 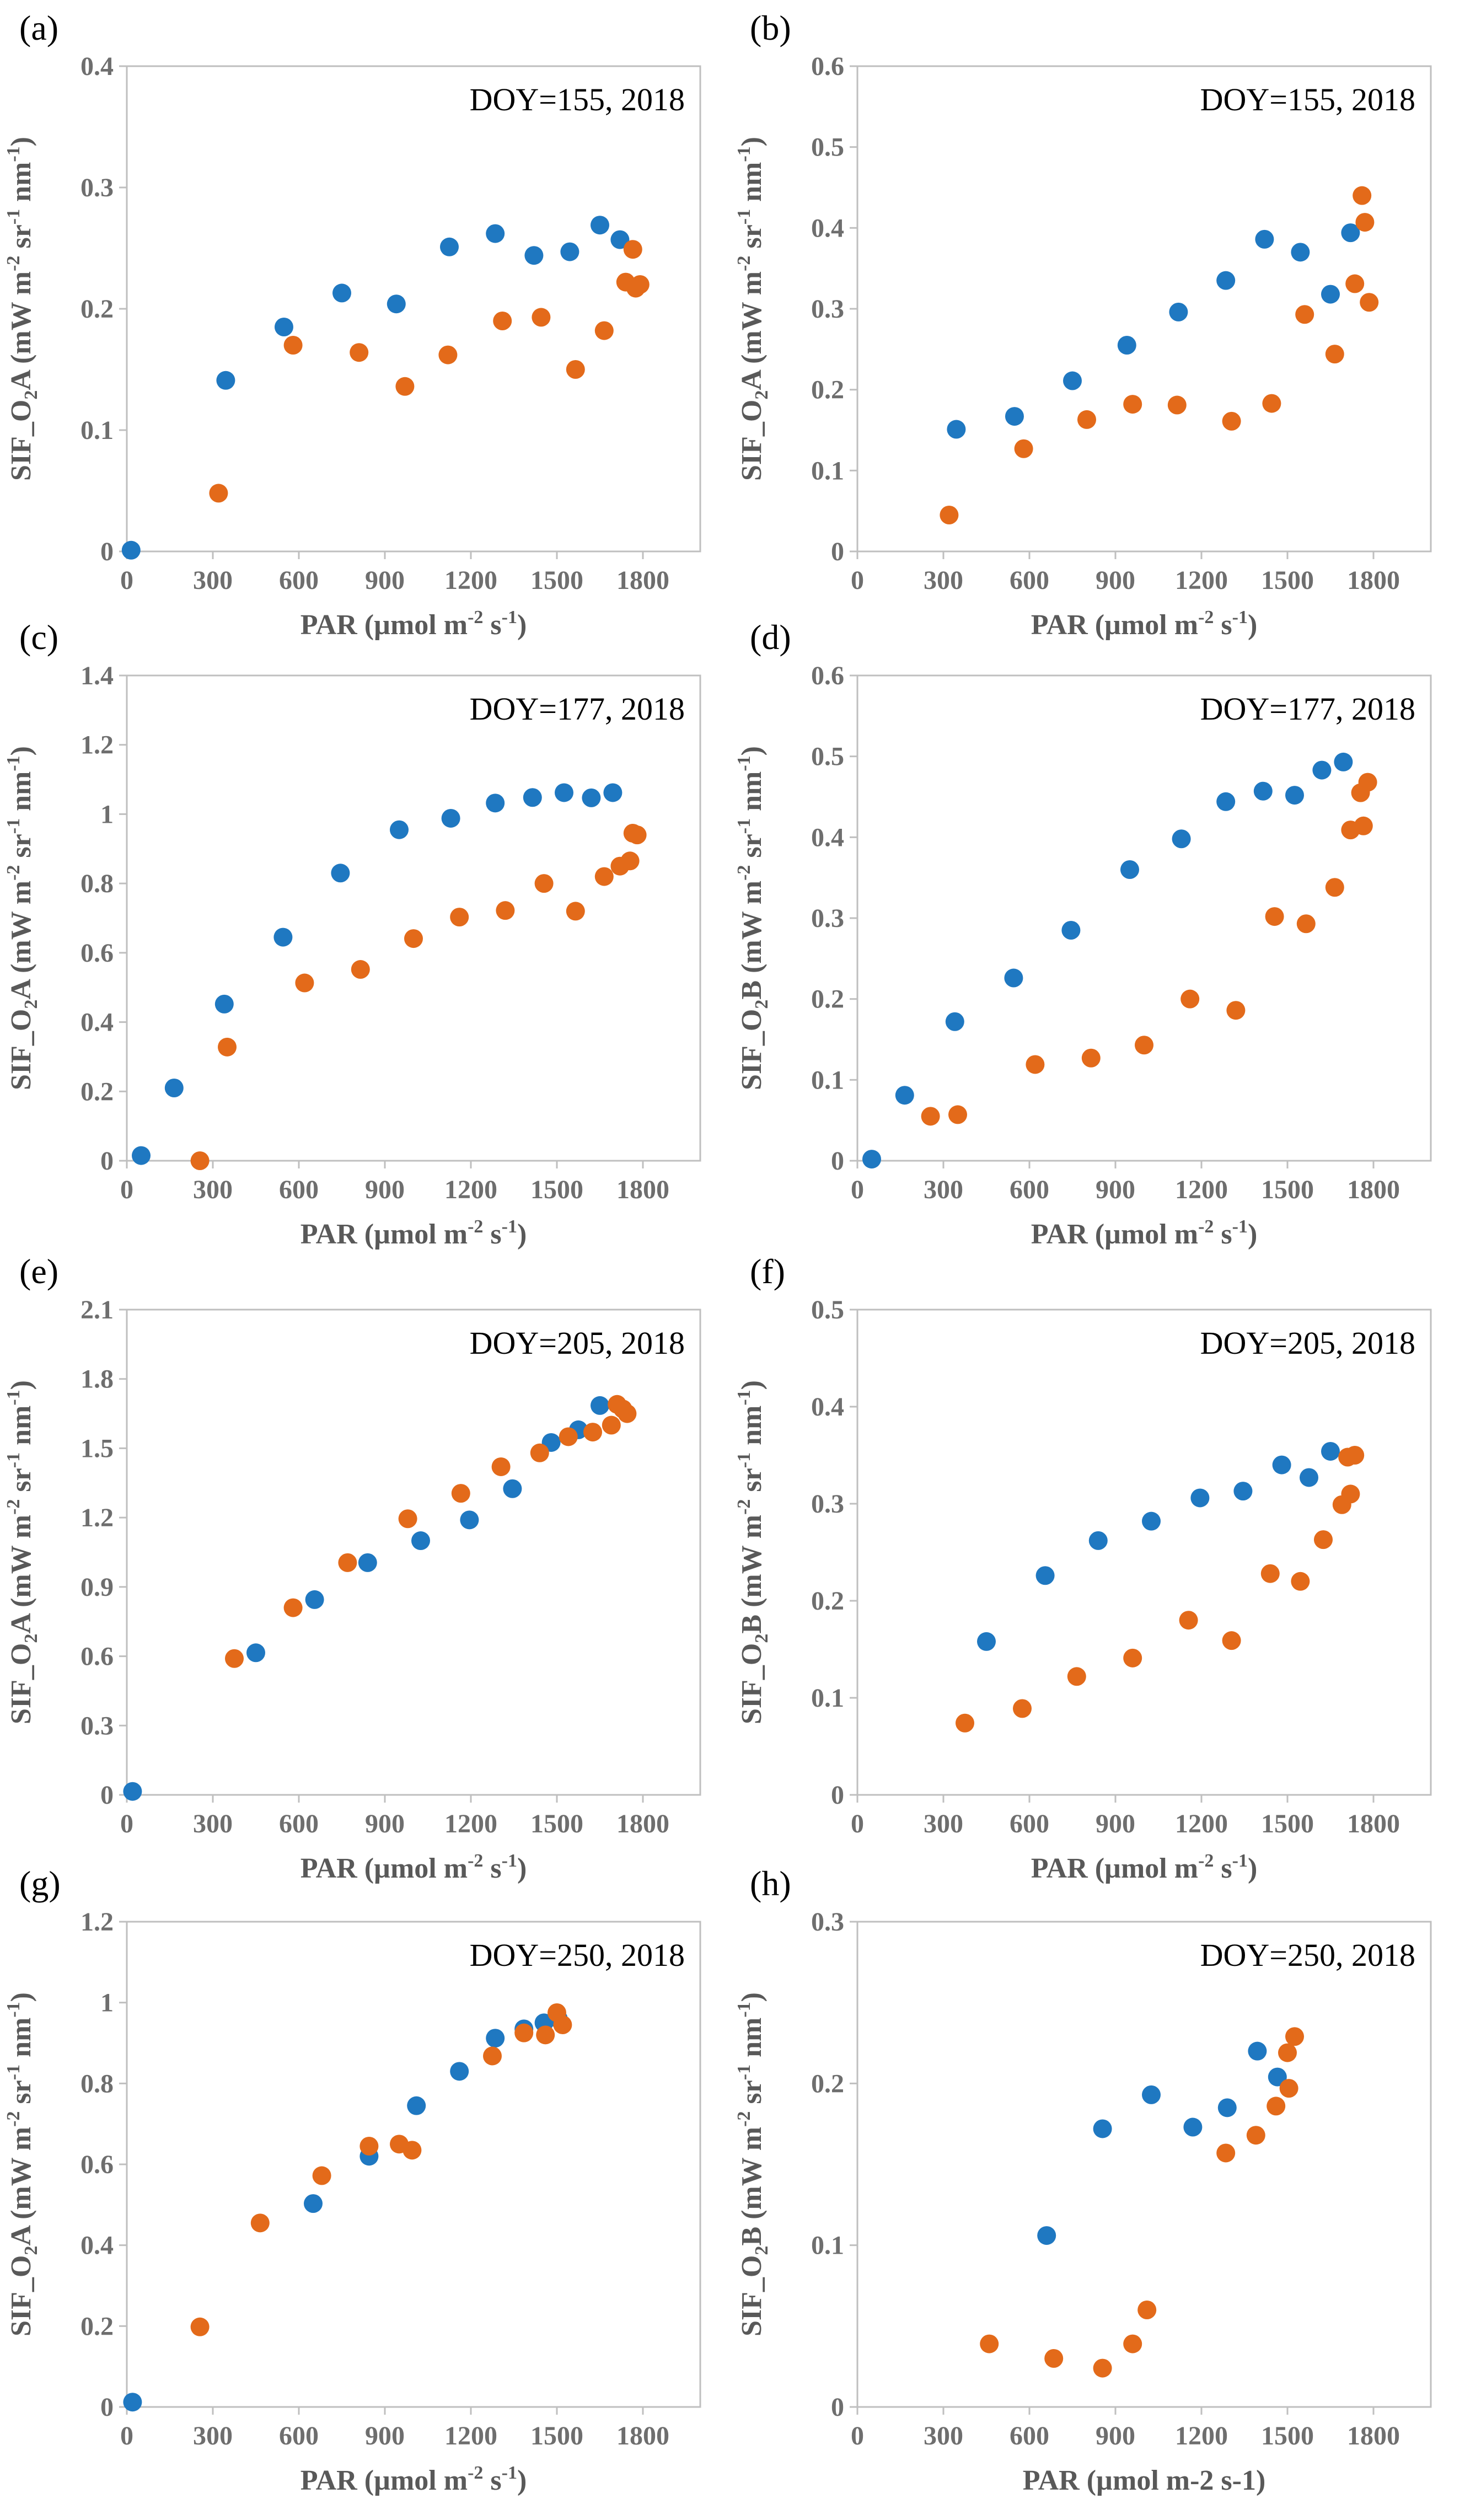 What do you see at coordinates (767, 1271) in the screenshot?
I see `panel-label: (f)` at bounding box center [767, 1271].